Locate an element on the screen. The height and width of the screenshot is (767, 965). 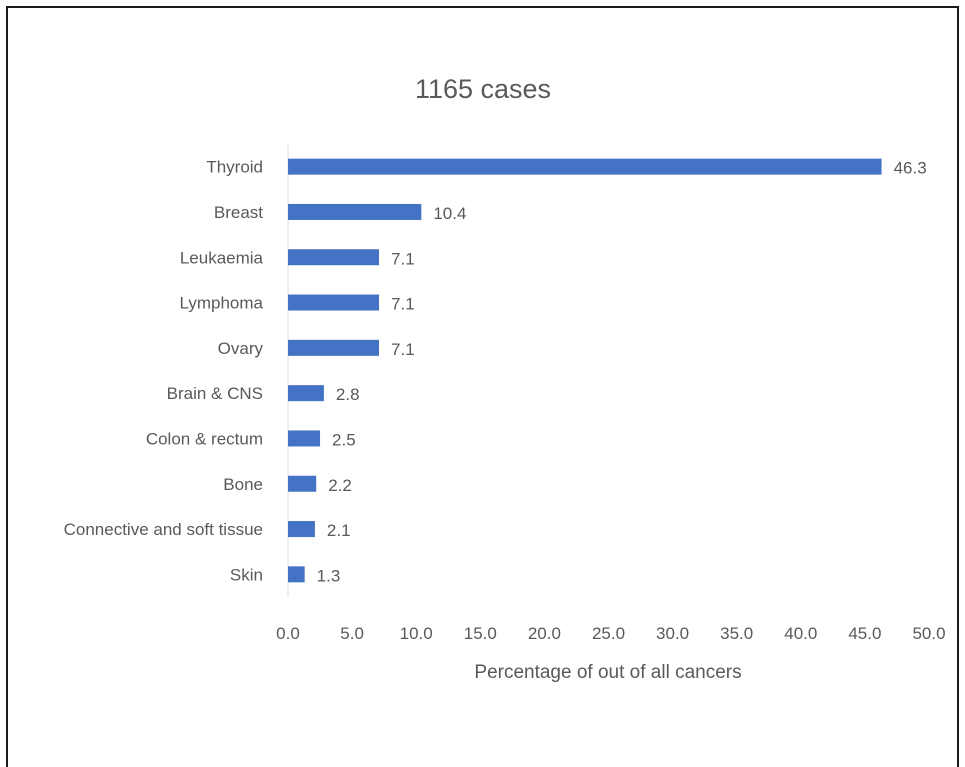
x-tick-label: 15.0 is located at coordinates (480, 633).